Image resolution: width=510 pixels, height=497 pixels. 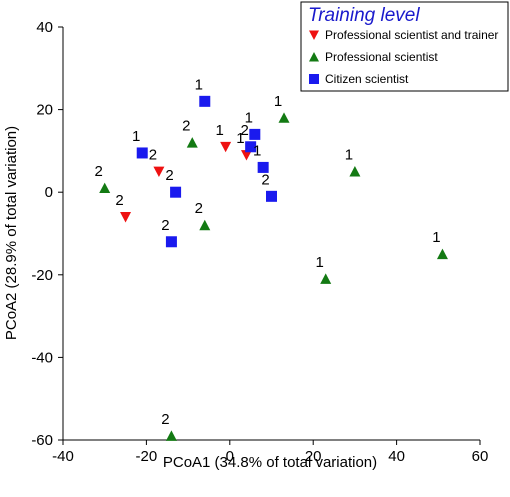 What do you see at coordinates (270, 462) in the screenshot?
I see `x-axis-title: PCoA1 (34.8% of total variation)` at bounding box center [270, 462].